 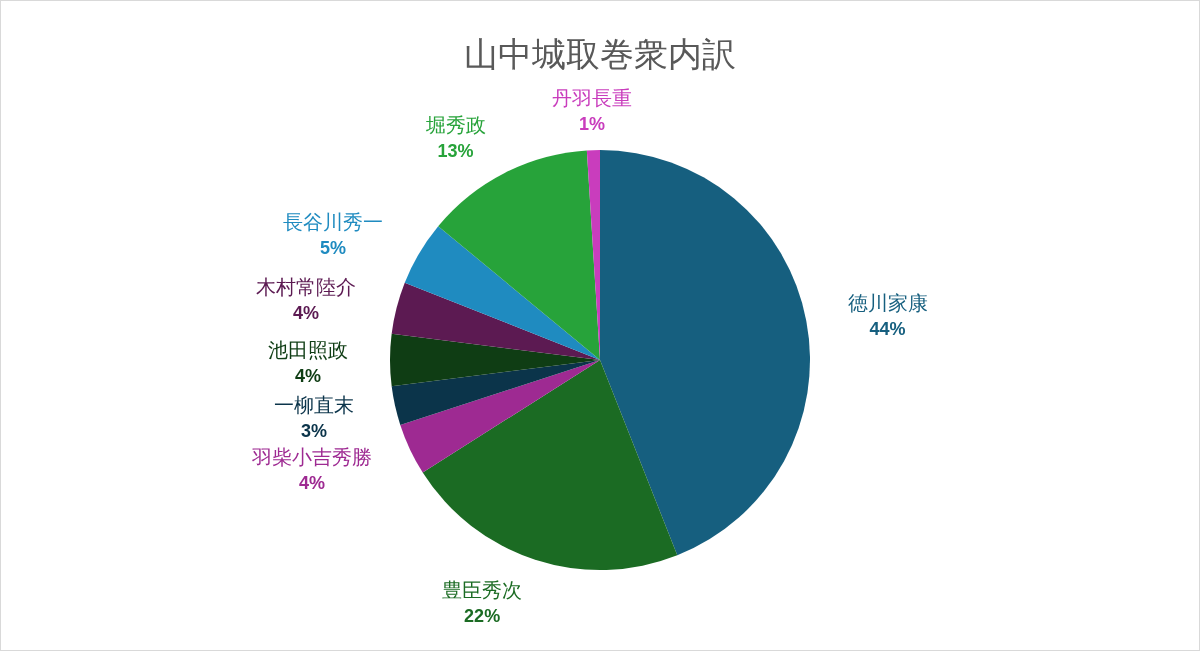 I want to click on title: 山中城取巻衆内訳, so click(x=600, y=54).